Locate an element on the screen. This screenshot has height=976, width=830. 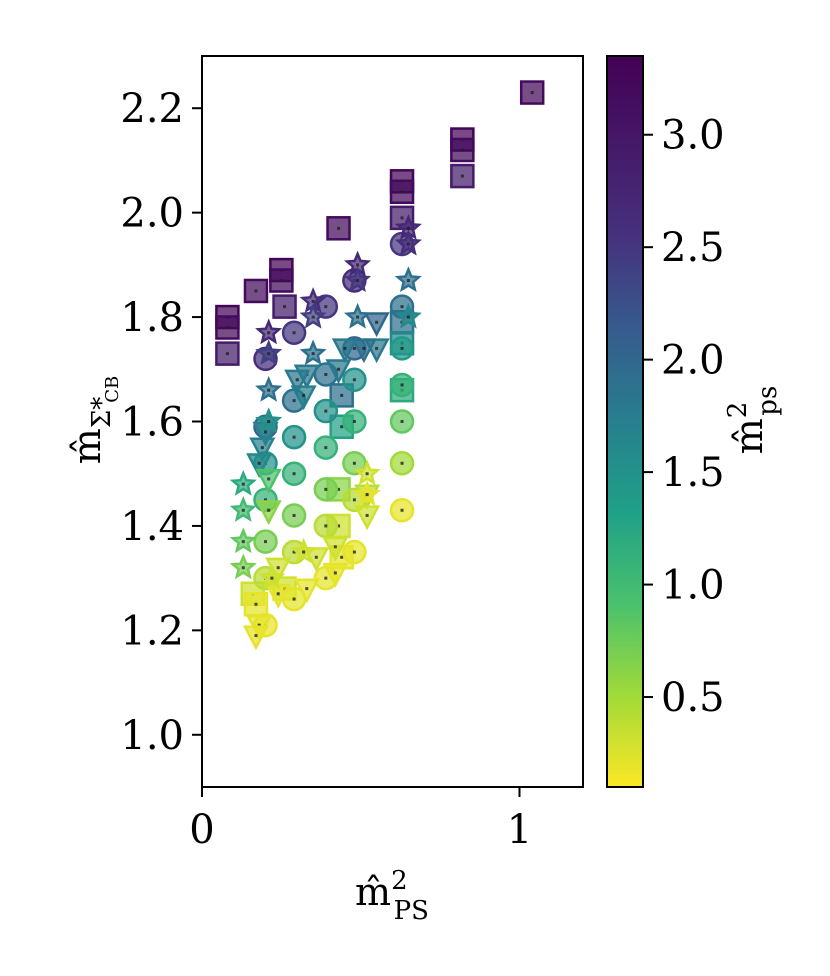
y-tick-label: 2.0 is located at coordinates (152, 214).